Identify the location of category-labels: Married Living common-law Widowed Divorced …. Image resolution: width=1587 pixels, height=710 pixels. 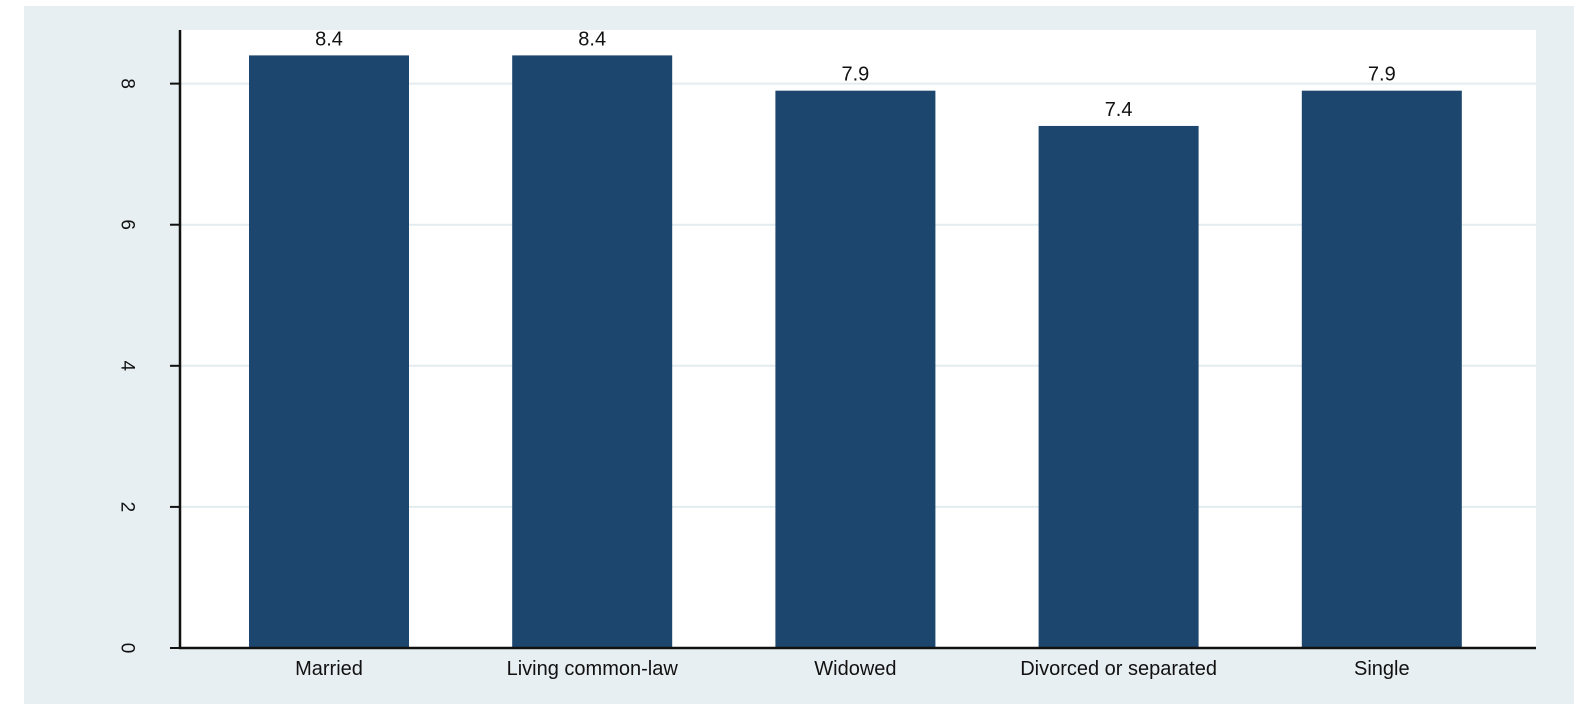
(852, 669).